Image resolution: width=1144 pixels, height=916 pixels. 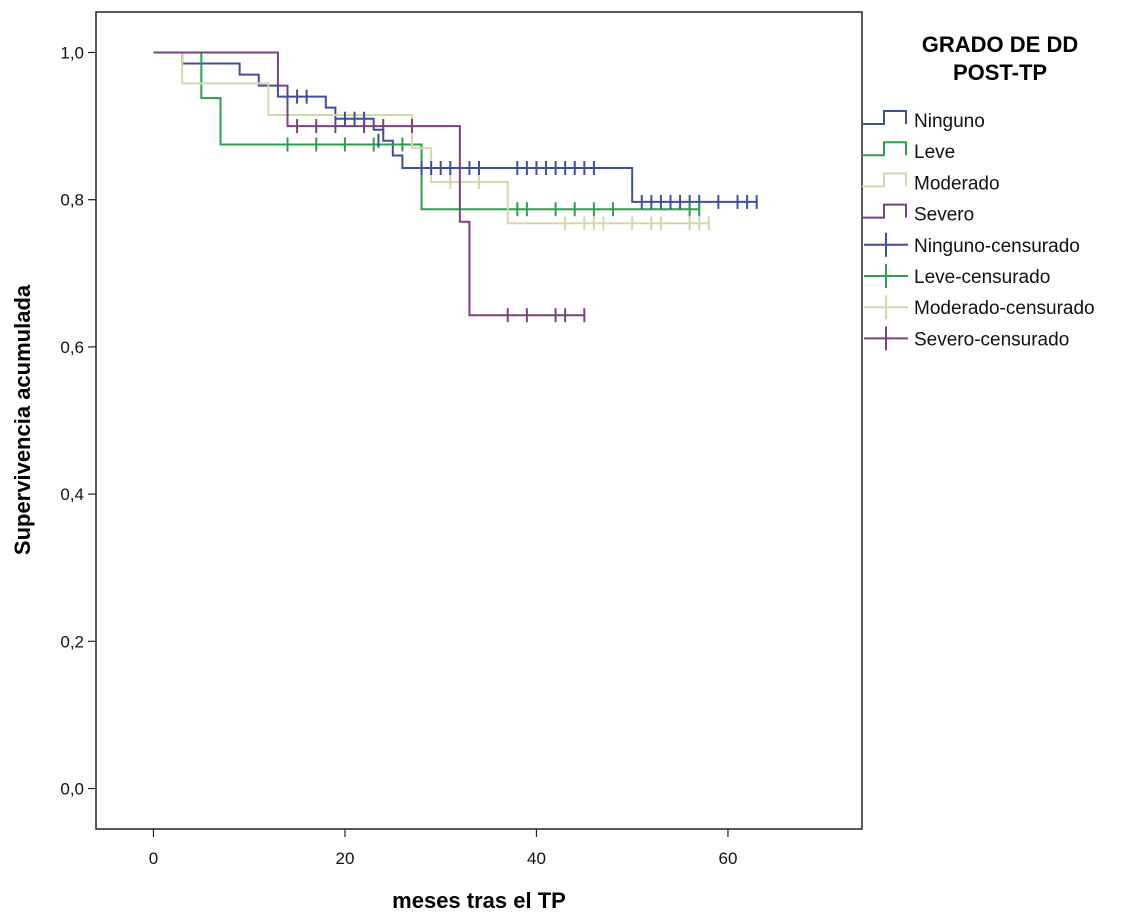 I want to click on censored-markers, so click(x=522, y=206).